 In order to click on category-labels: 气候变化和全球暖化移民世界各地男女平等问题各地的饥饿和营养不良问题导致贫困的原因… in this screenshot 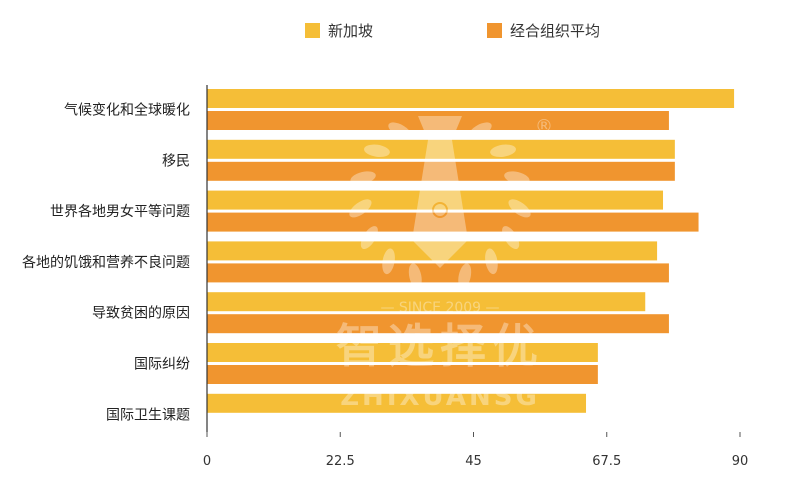, I will do `click(106, 263)`.